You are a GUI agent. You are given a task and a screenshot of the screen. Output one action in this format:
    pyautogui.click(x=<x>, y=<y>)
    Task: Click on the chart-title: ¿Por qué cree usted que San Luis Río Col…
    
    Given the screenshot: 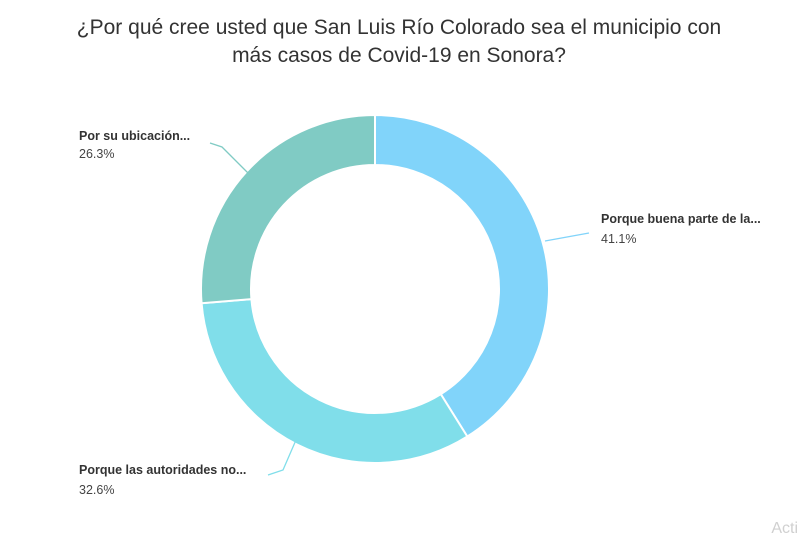 What is the action you would take?
    pyautogui.click(x=399, y=42)
    